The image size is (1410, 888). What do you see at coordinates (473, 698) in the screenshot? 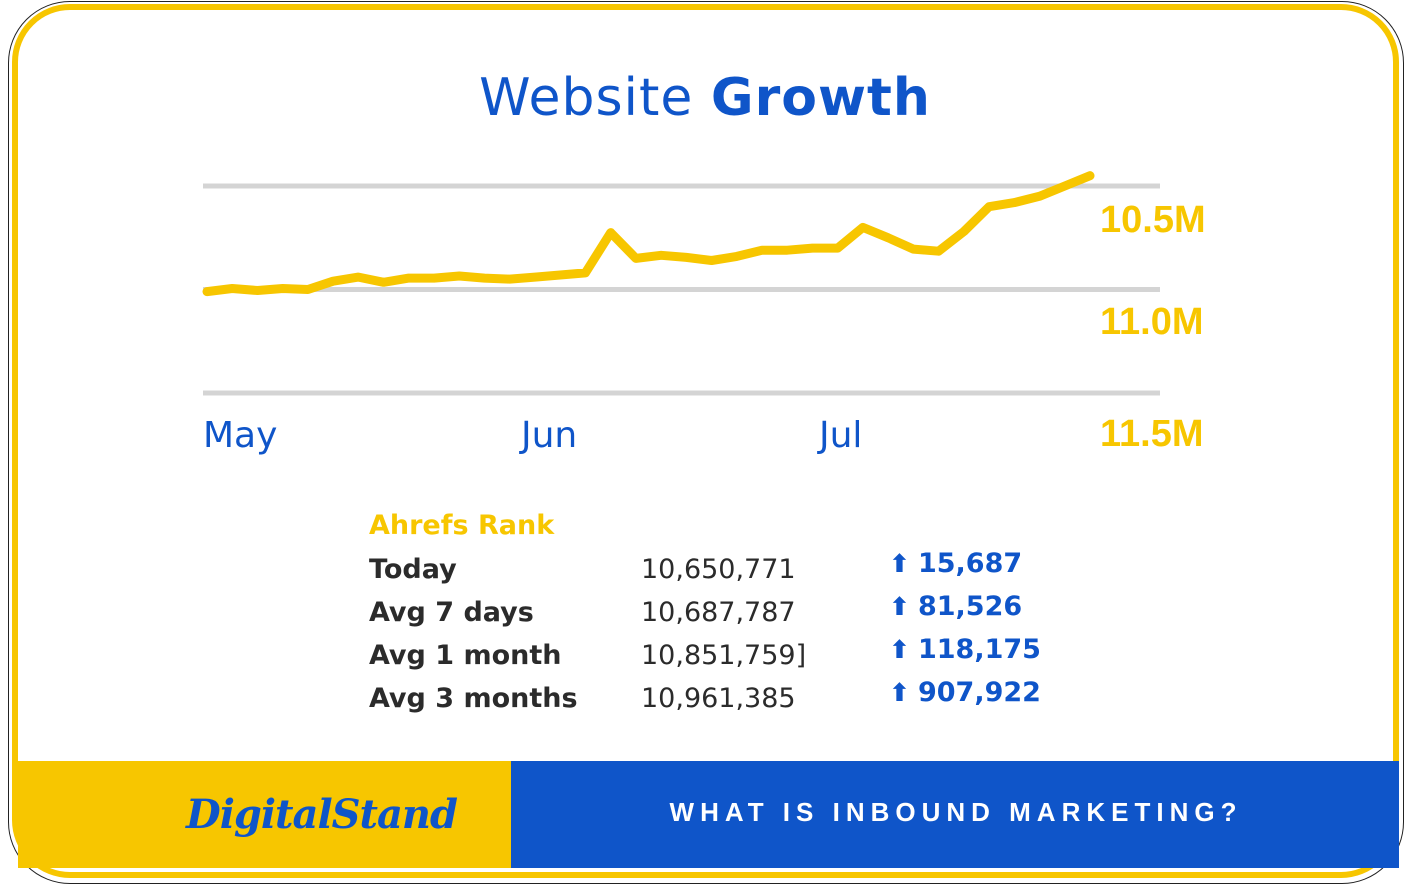
I see `stats-row-label: Avg 3 months` at bounding box center [473, 698].